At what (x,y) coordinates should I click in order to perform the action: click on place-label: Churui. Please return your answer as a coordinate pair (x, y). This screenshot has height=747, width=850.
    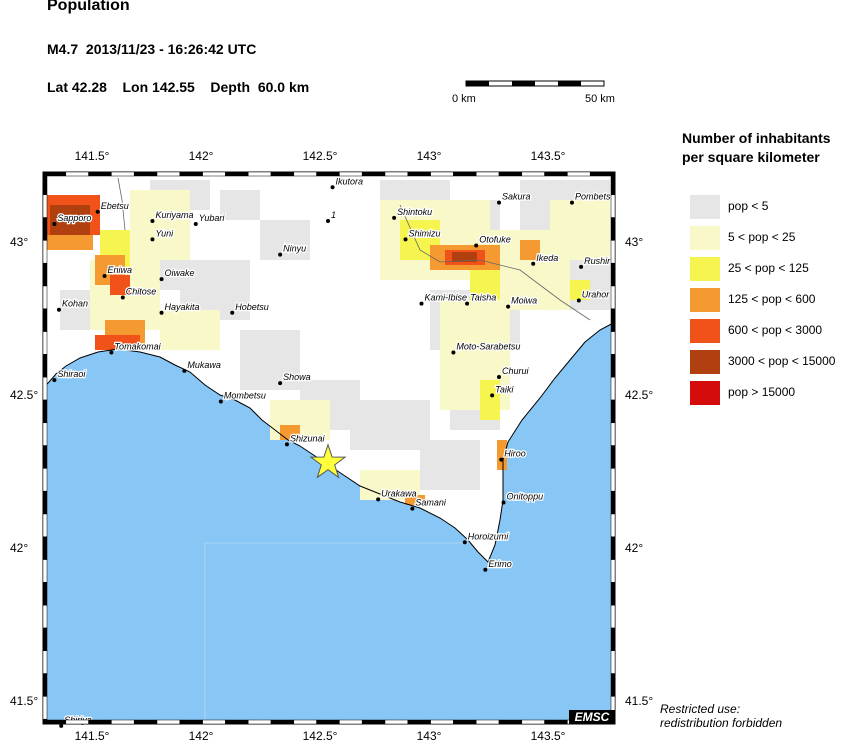
    Looking at the image, I should click on (516, 371).